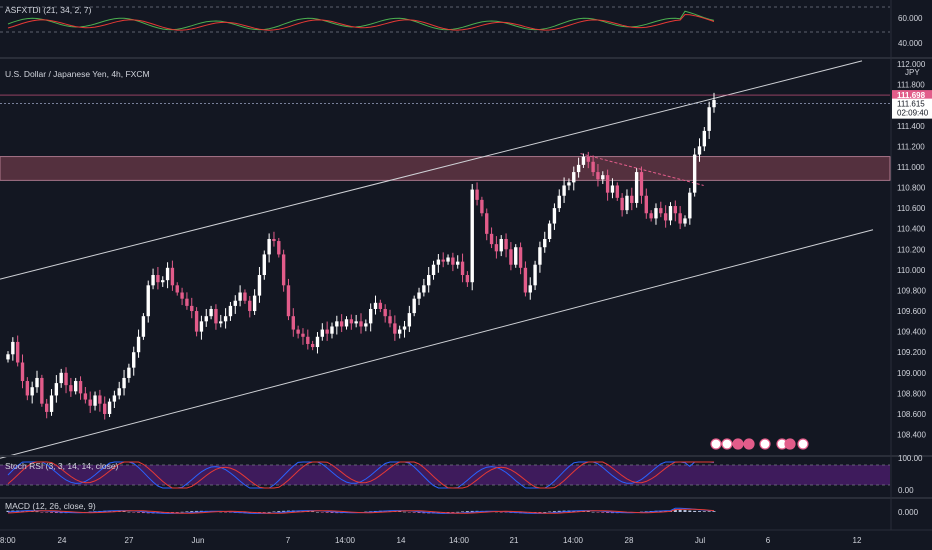 This screenshot has width=932, height=550. What do you see at coordinates (765, 444) in the screenshot?
I see `flag-icon` at bounding box center [765, 444].